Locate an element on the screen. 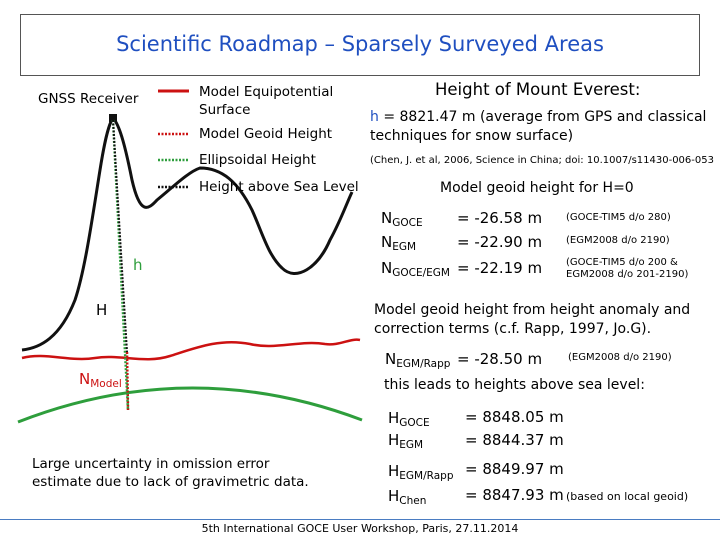 This screenshot has height=540, width=720. diagram-label-H: H is located at coordinates (102, 310).